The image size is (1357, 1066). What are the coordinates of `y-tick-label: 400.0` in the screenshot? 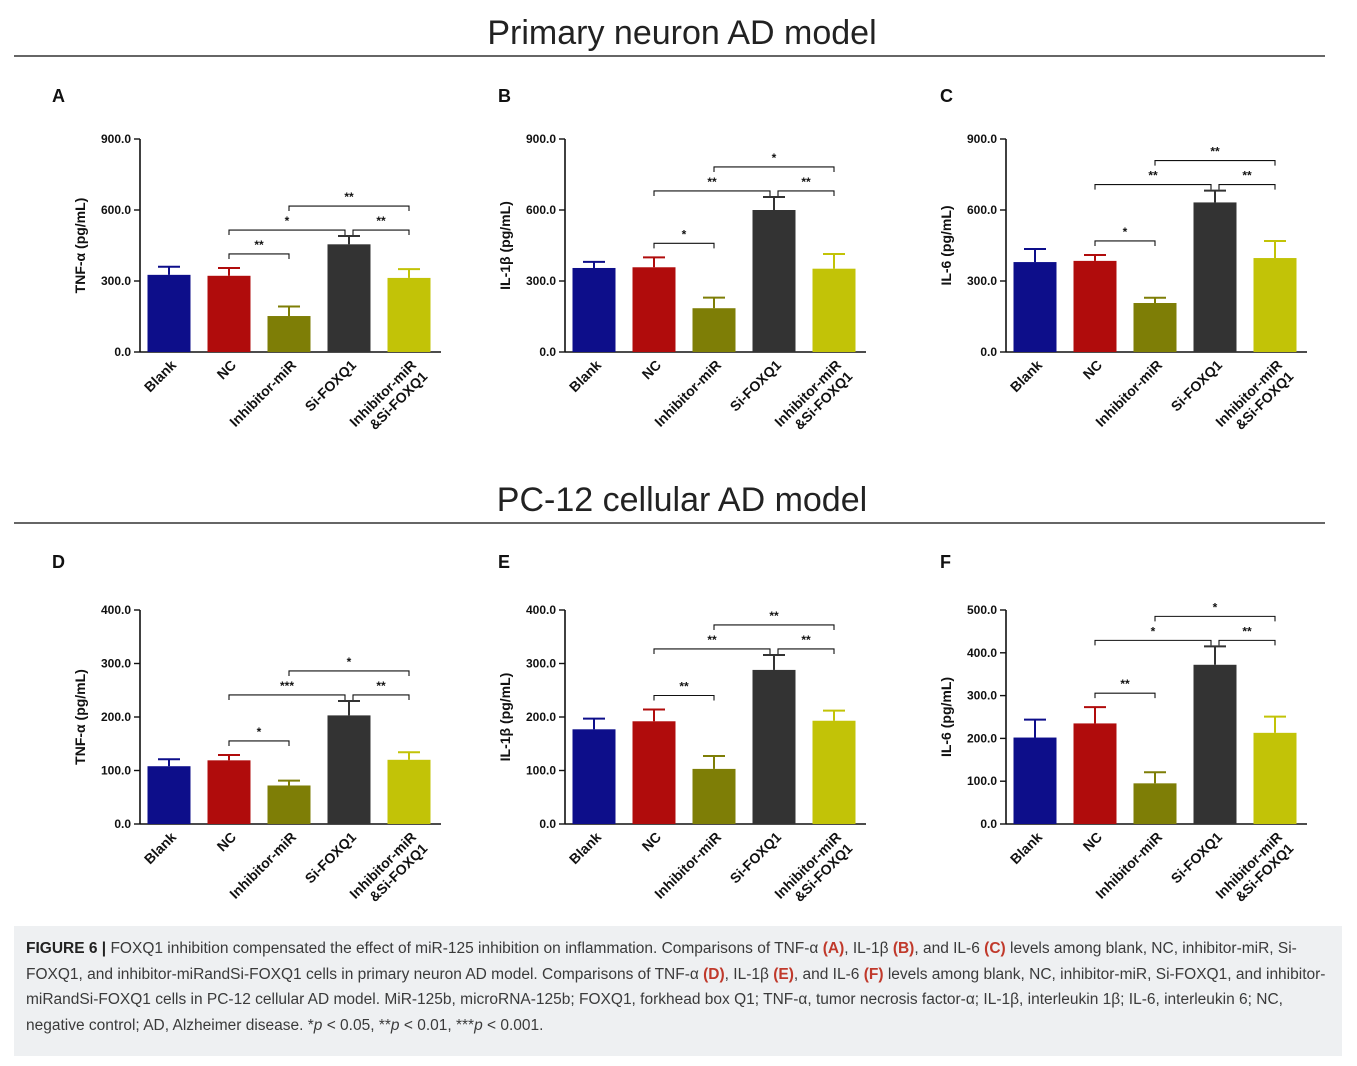 It's located at (541, 610).